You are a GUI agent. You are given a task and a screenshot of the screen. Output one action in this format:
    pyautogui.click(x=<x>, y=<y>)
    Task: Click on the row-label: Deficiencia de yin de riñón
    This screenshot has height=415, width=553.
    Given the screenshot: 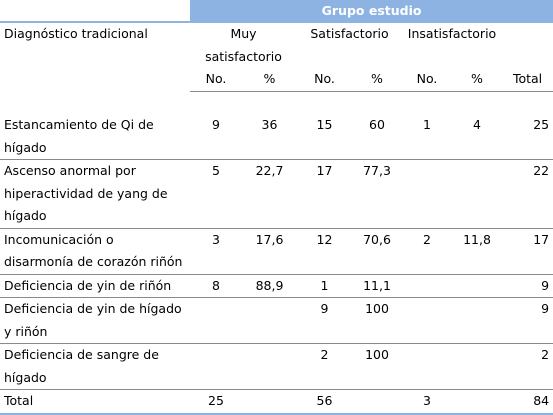 What is the action you would take?
    pyautogui.click(x=95, y=286)
    